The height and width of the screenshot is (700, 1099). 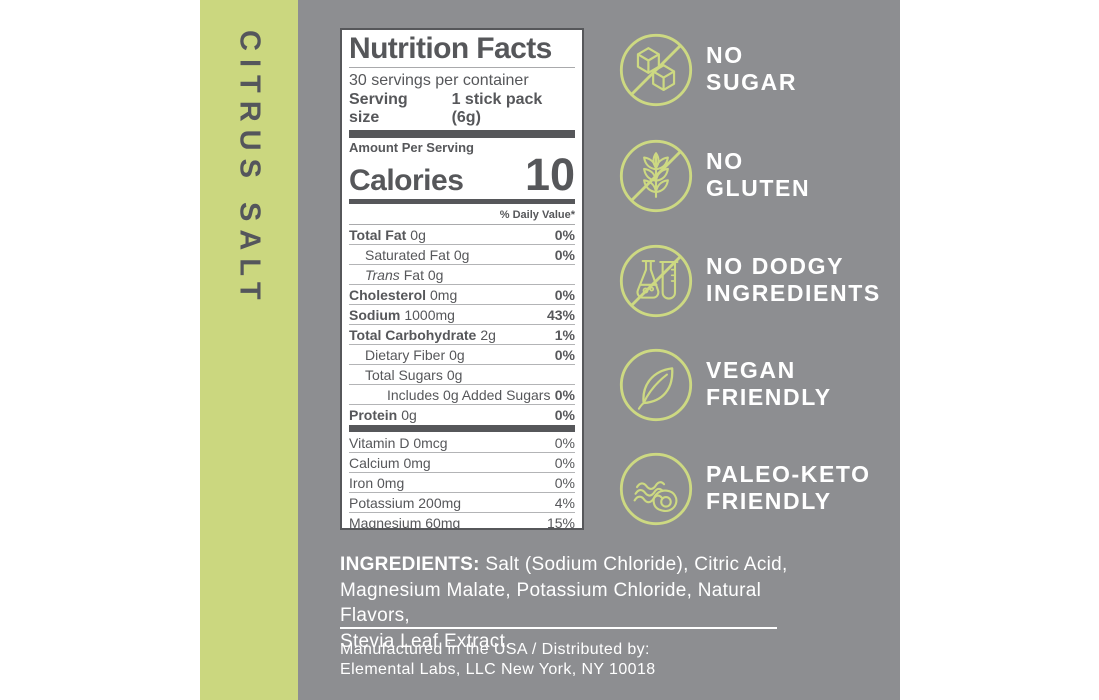 What do you see at coordinates (462, 202) in the screenshot?
I see `medium-bar` at bounding box center [462, 202].